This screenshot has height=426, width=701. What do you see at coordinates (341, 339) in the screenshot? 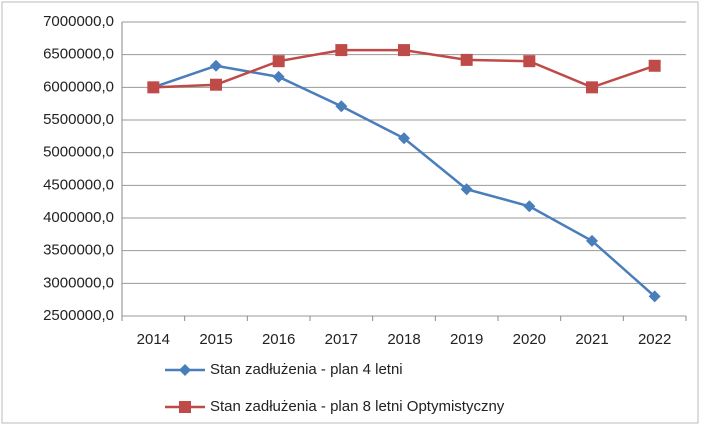
I see `x-tick-label: 2017` at bounding box center [341, 339].